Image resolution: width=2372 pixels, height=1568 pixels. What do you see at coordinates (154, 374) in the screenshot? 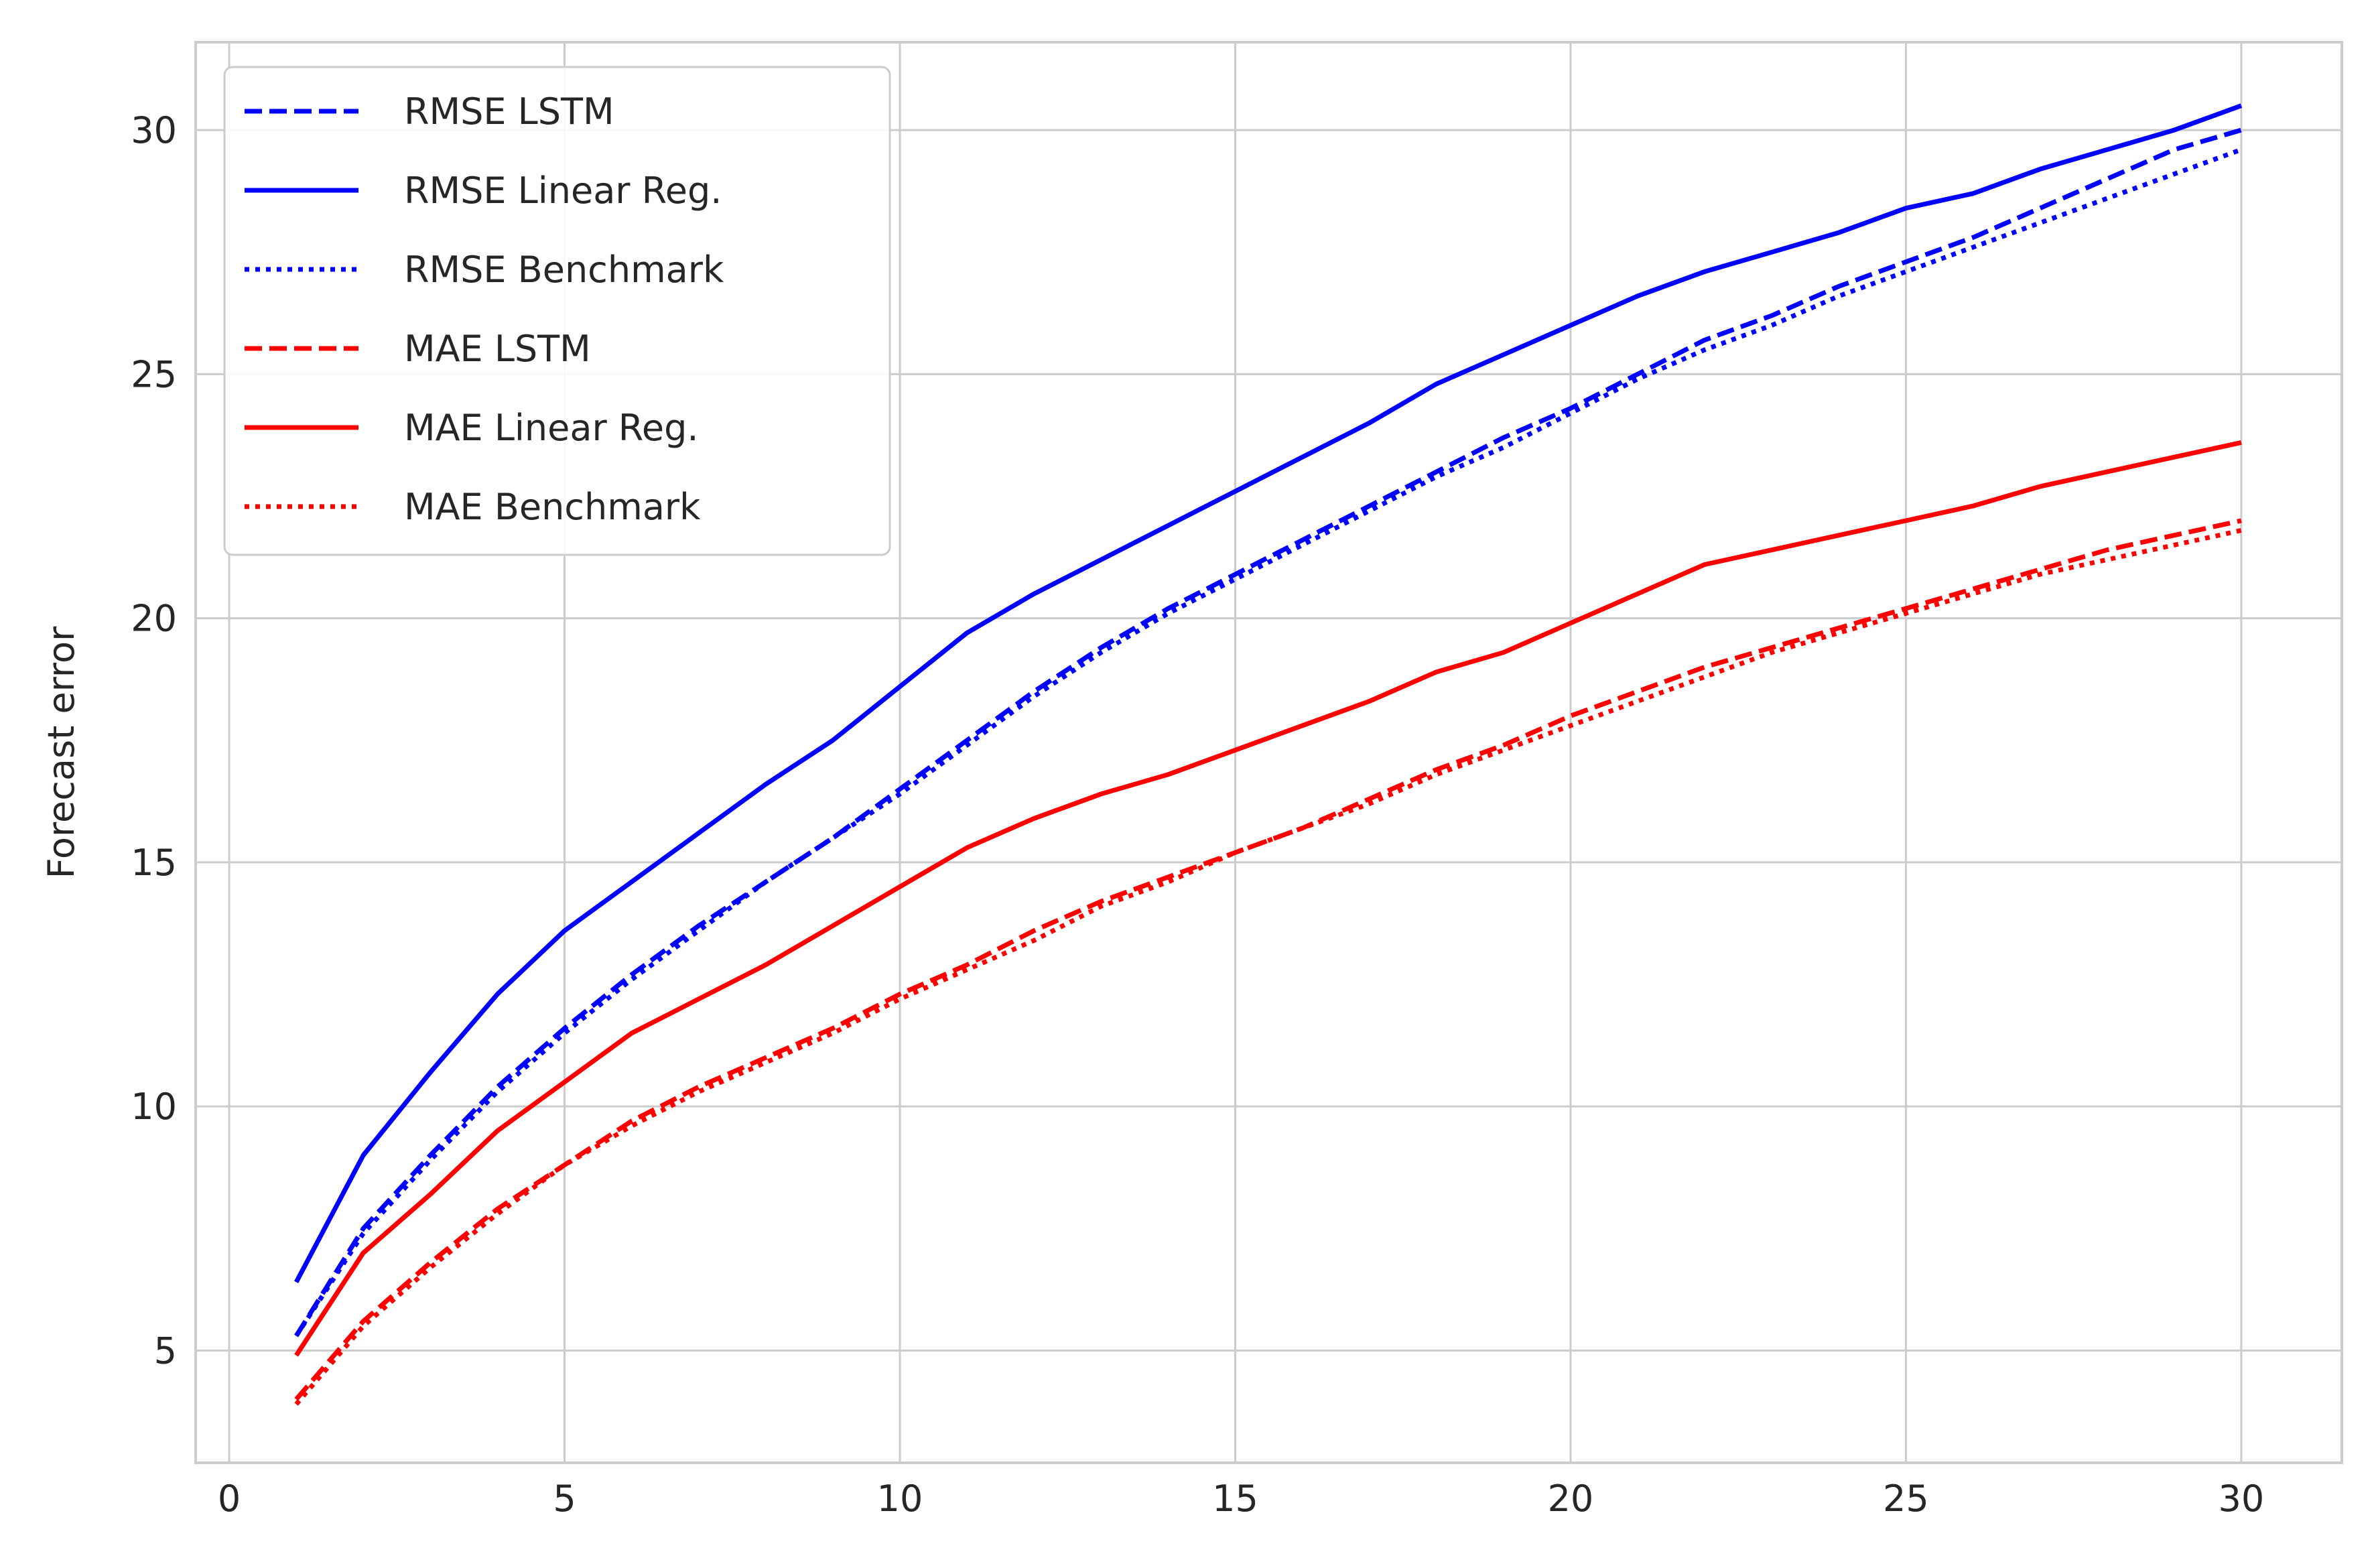
I see `y-tick-label: 25` at bounding box center [154, 374].